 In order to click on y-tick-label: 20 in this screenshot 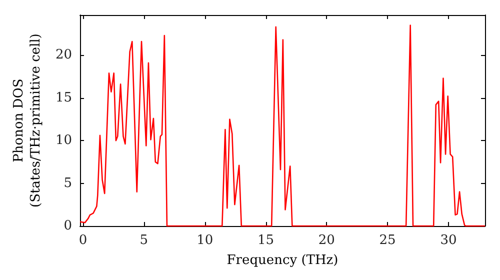, I will do `click(63, 55)`.